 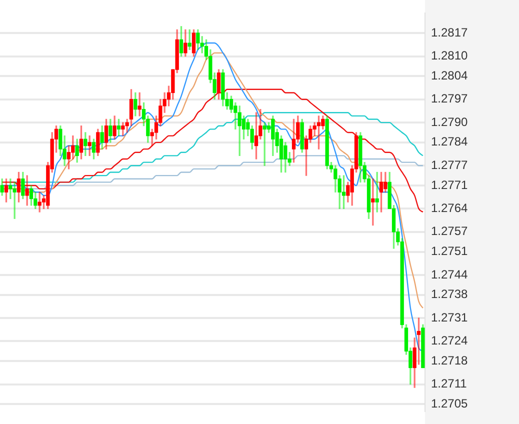 I want to click on y-tick-label: 1.2804, so click(x=449, y=75).